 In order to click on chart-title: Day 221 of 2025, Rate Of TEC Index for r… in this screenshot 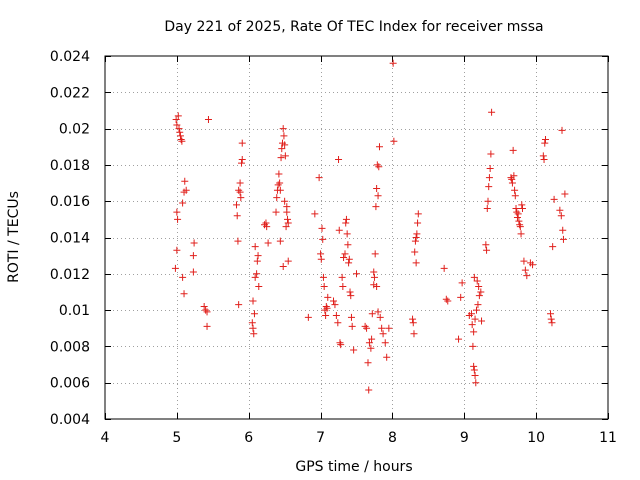, I will do `click(353, 27)`.